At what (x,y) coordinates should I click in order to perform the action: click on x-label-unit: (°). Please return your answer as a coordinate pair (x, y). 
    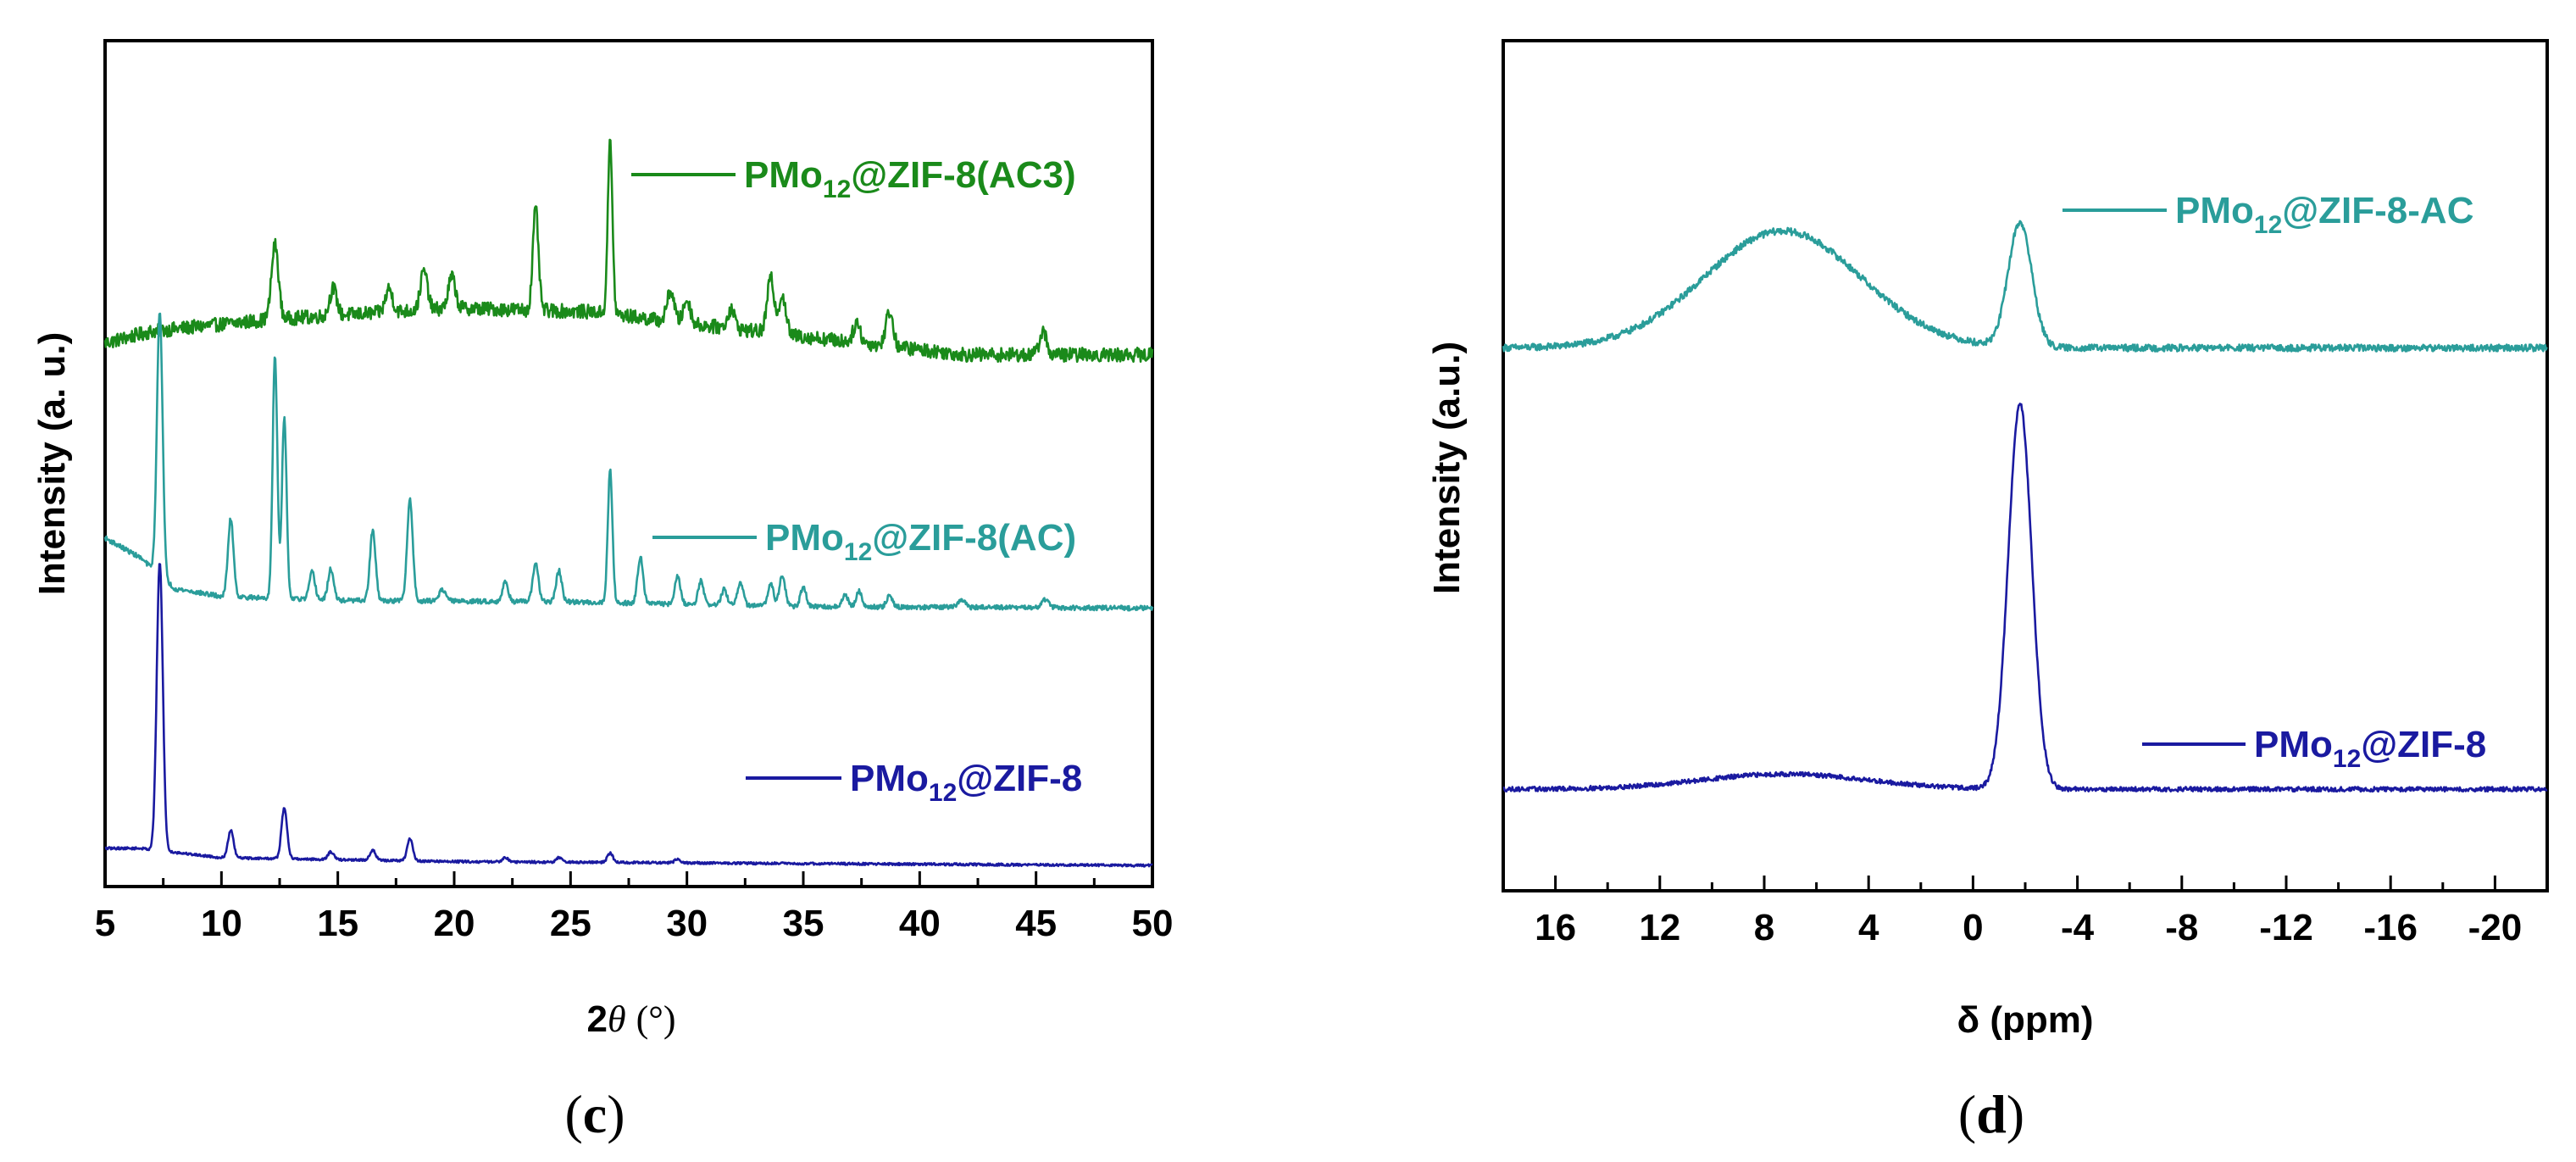
    Looking at the image, I should click on (656, 1019).